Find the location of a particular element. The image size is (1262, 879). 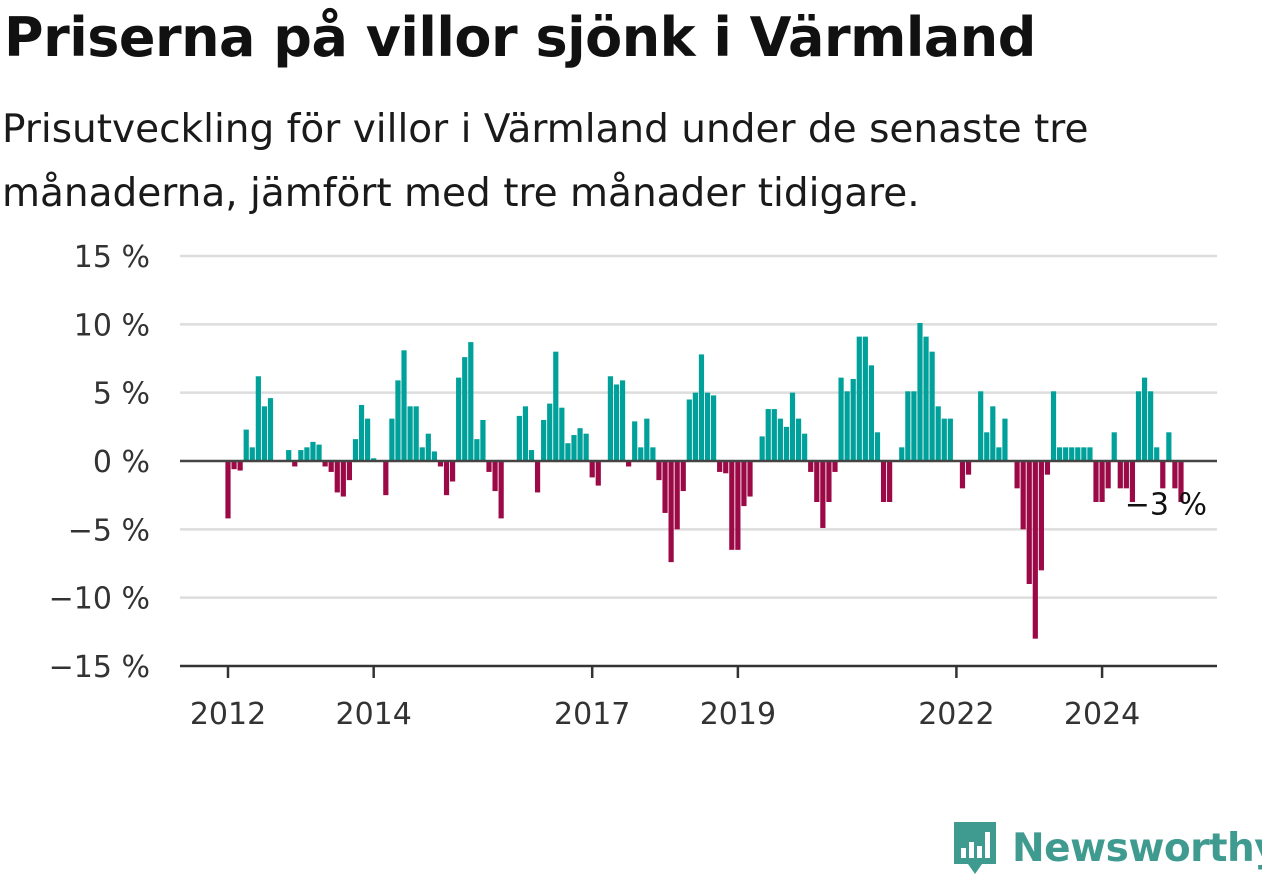

last-value-label: −3 % is located at coordinates (1166, 504).